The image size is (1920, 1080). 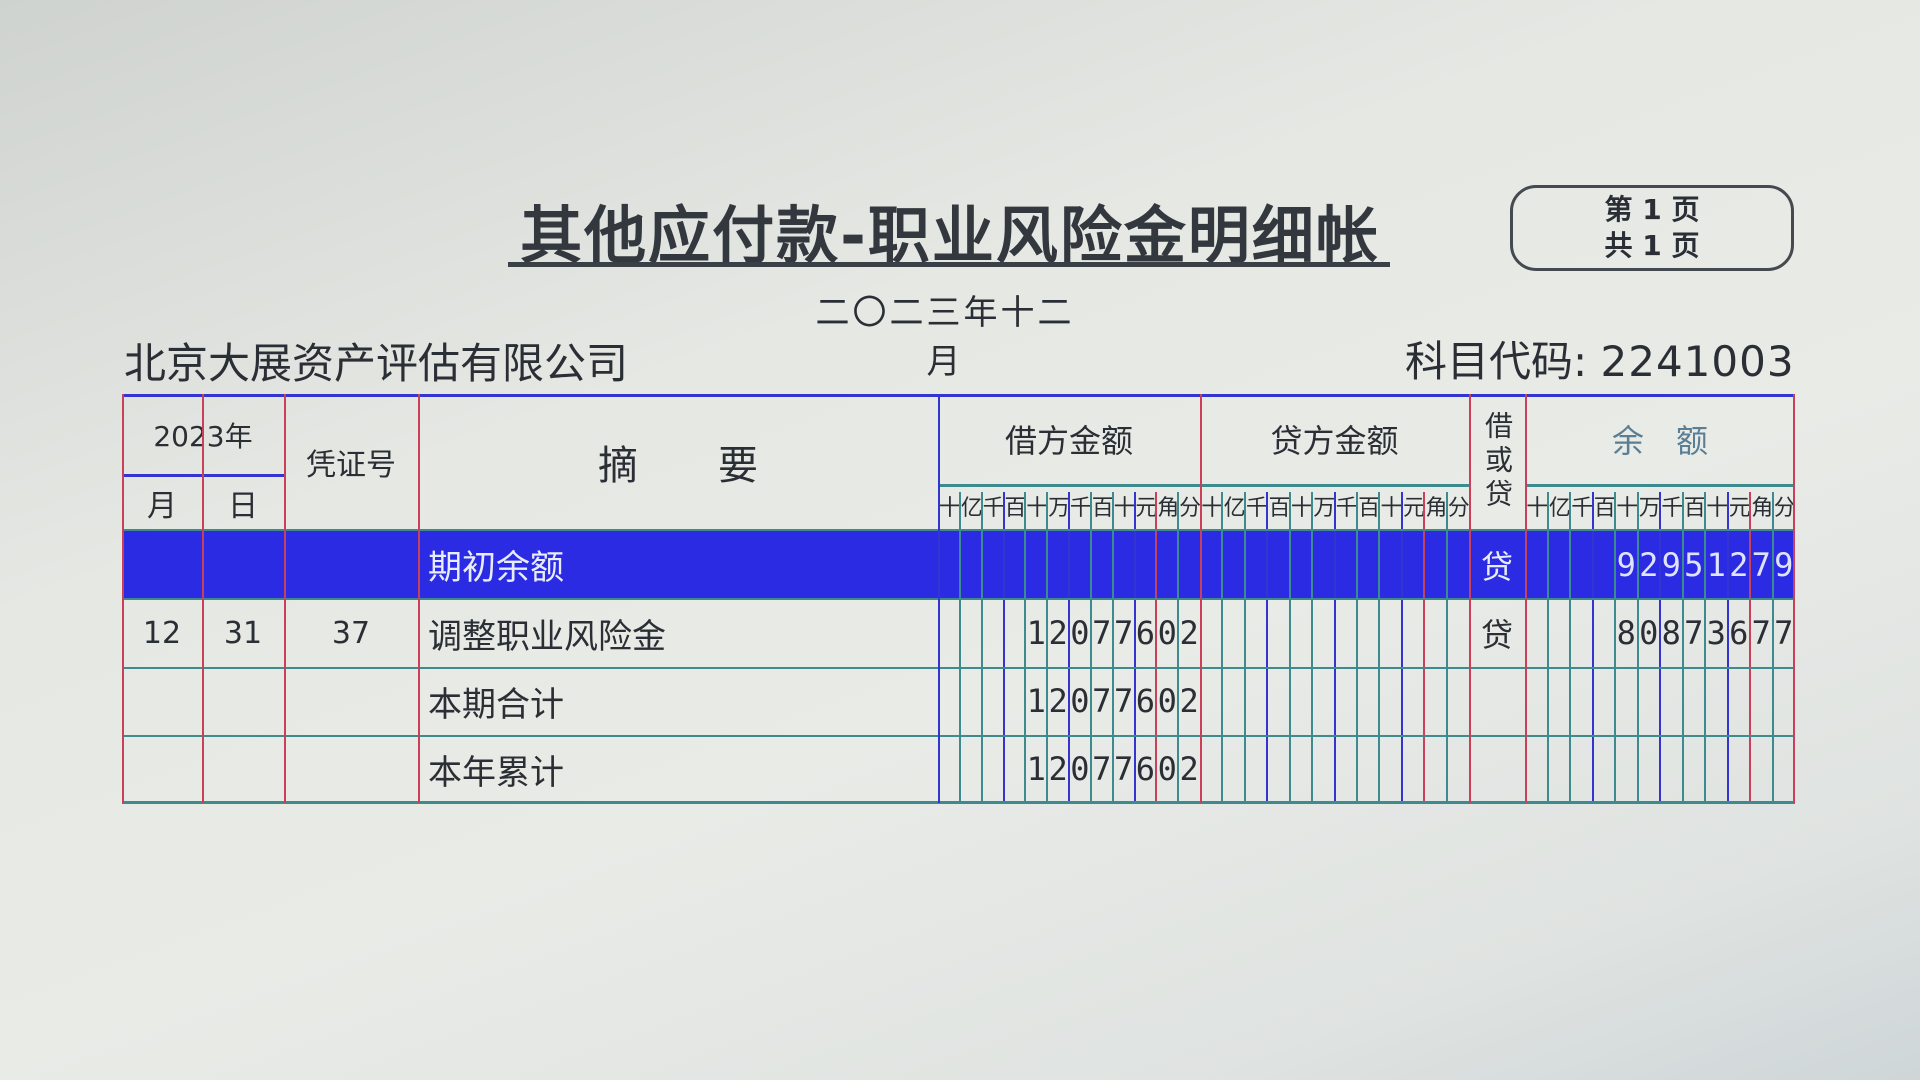 What do you see at coordinates (1762, 508) in the screenshot?
I see `digit-unit-balance: 角` at bounding box center [1762, 508].